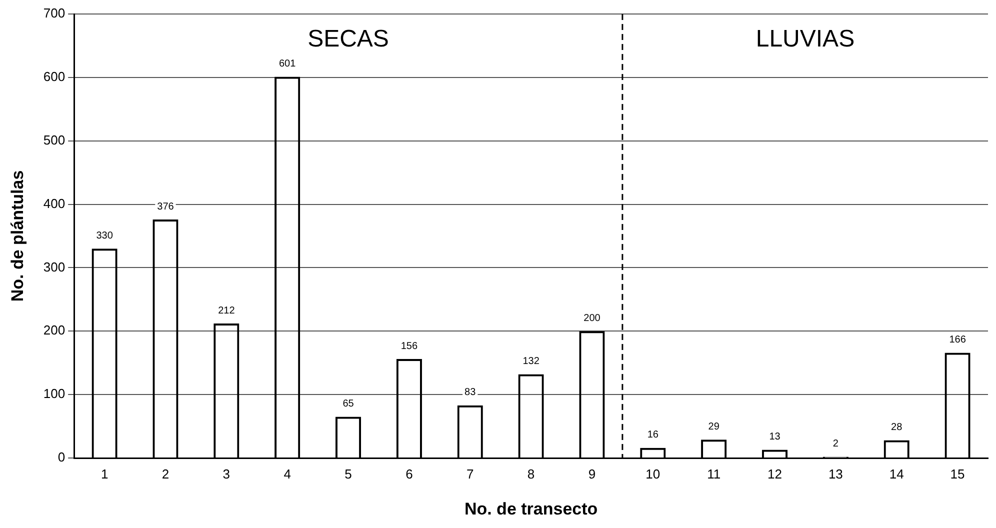  Describe the element at coordinates (54, 203) in the screenshot. I see `y-tick-label: 400` at that location.